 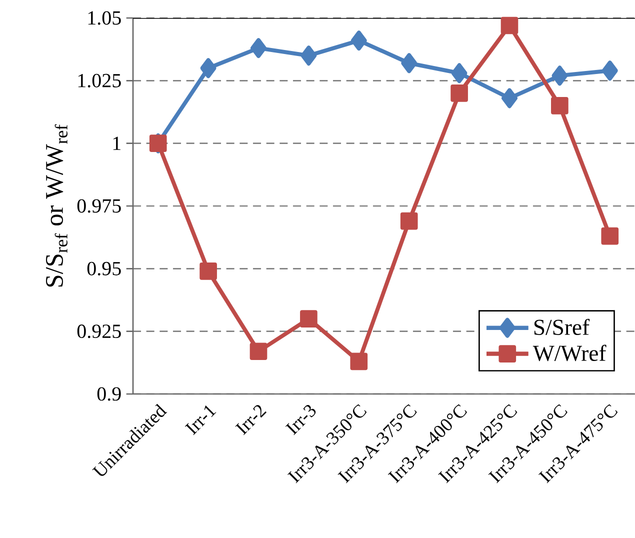 I want to click on y-tick-label: 0.925, so click(x=99, y=331).